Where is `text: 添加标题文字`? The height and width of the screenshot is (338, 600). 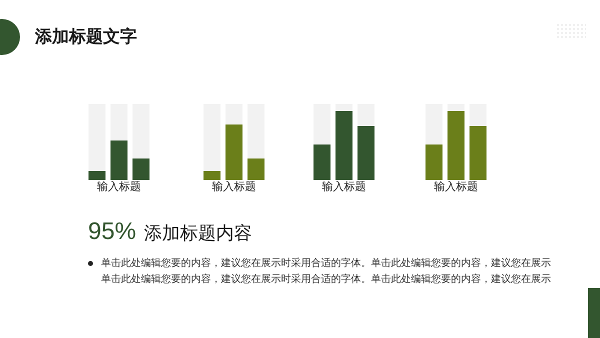
text: 添加标题文字 is located at coordinates (86, 37).